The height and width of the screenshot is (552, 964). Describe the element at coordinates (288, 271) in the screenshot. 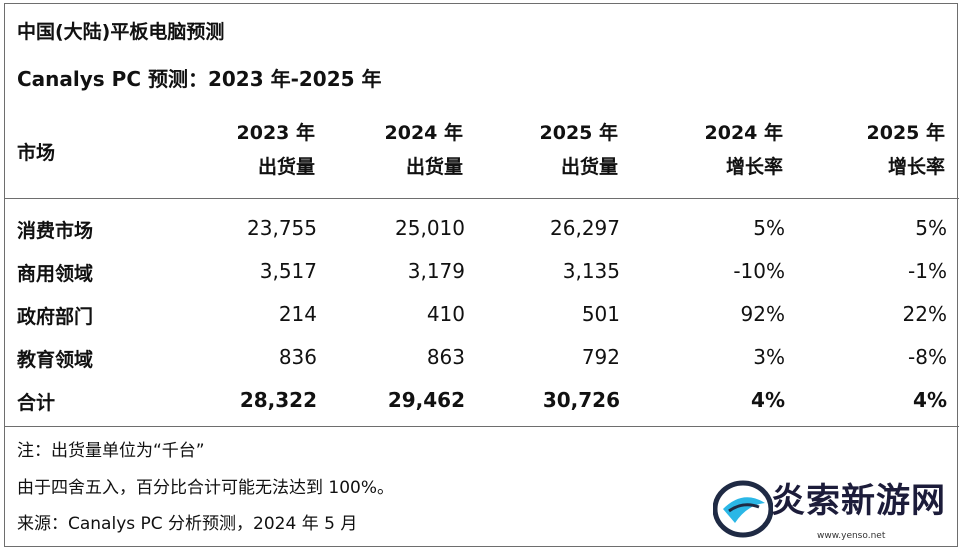

I see `table-cell: 3,517` at that location.